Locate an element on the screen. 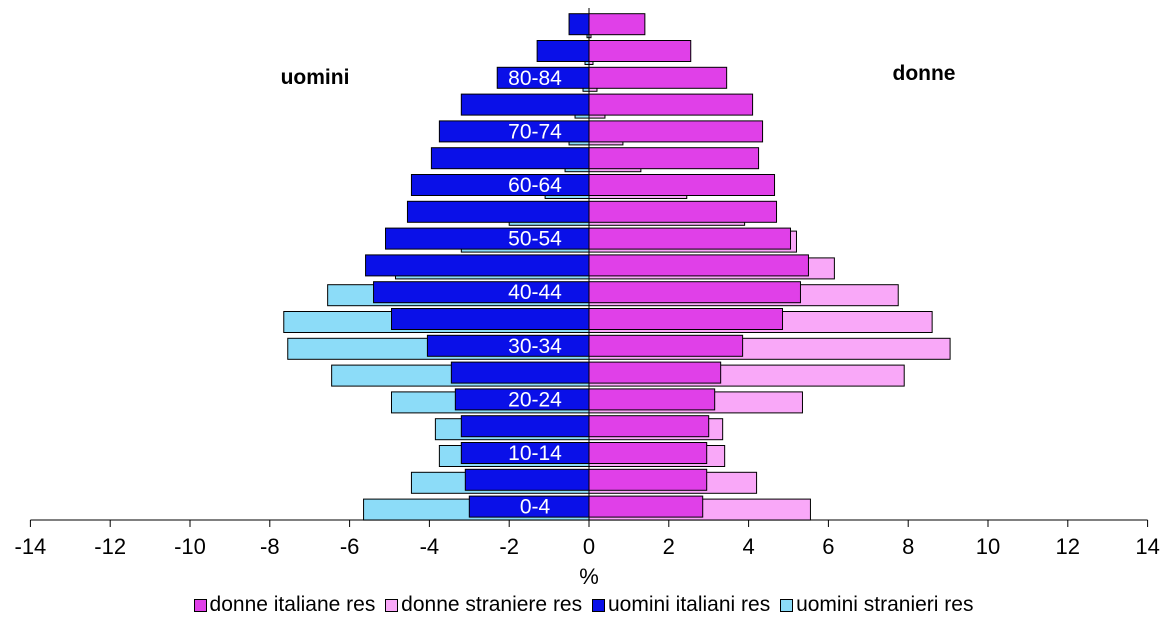 Image resolution: width=1167 pixels, height=620 pixels. bar-donne-italiane-90plus is located at coordinates (617, 24).